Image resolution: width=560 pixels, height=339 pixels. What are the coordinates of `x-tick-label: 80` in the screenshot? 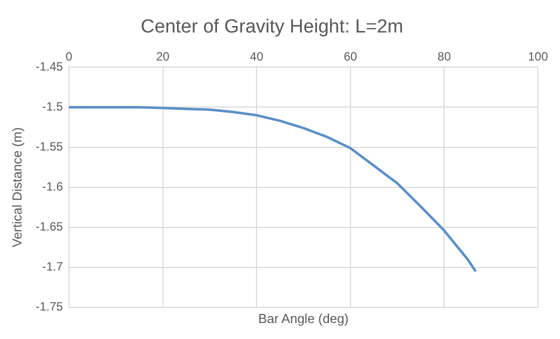 It's located at (445, 56).